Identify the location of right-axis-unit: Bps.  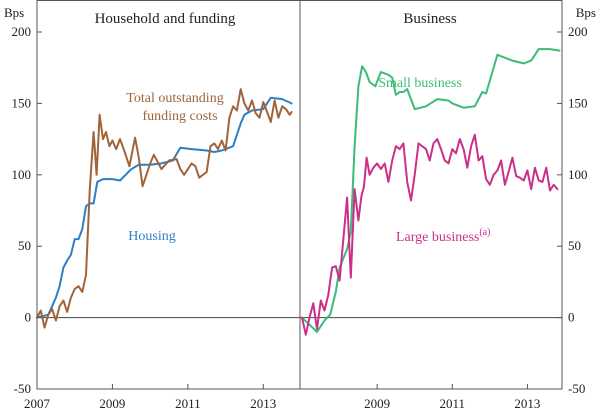
(586, 12).